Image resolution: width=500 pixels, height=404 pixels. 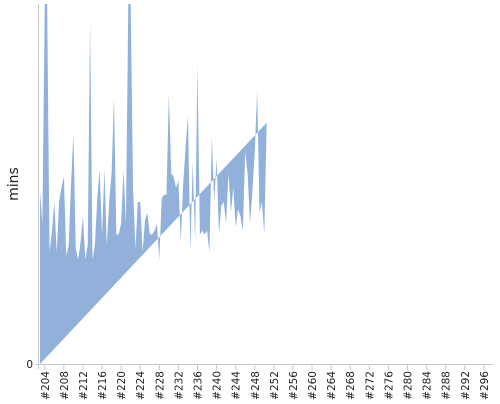 What do you see at coordinates (256, 385) in the screenshot?
I see `x-tick-label: #248` at bounding box center [256, 385].